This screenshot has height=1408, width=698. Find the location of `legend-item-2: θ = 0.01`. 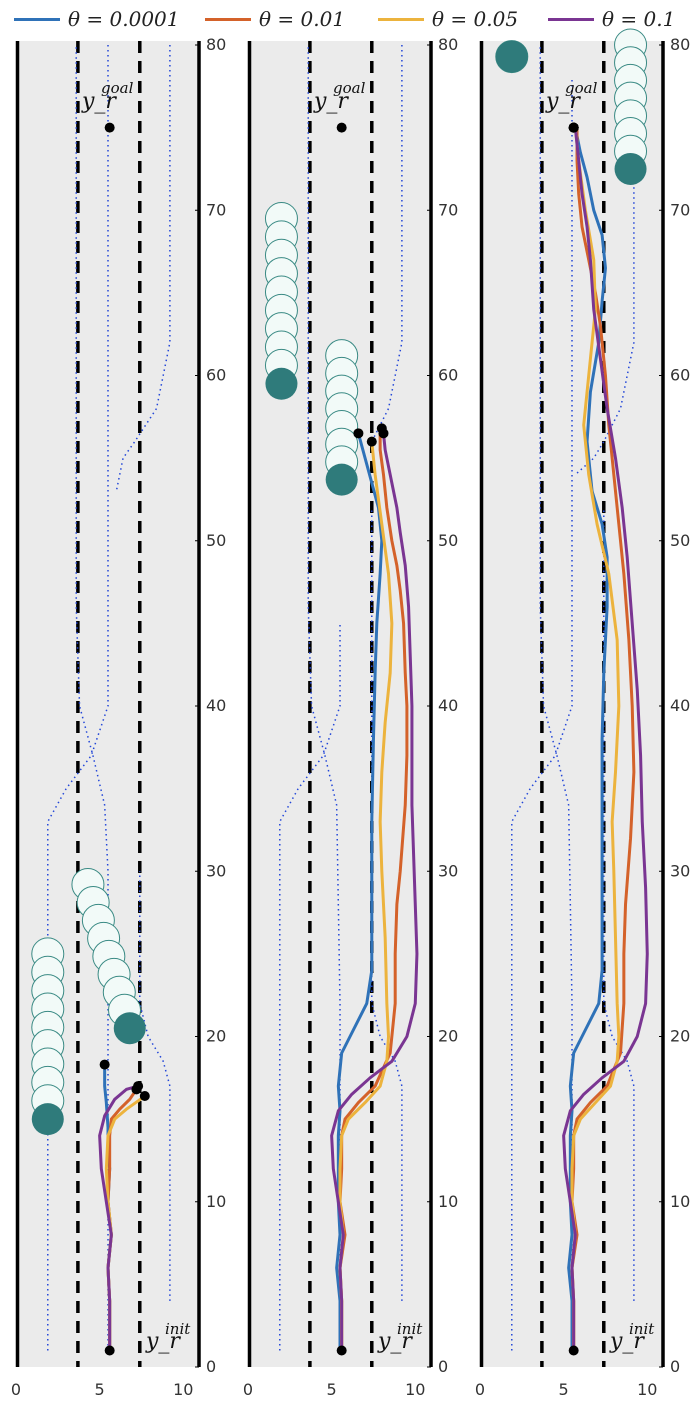

legend-item-2: θ = 0.01 is located at coordinates (275, 19).